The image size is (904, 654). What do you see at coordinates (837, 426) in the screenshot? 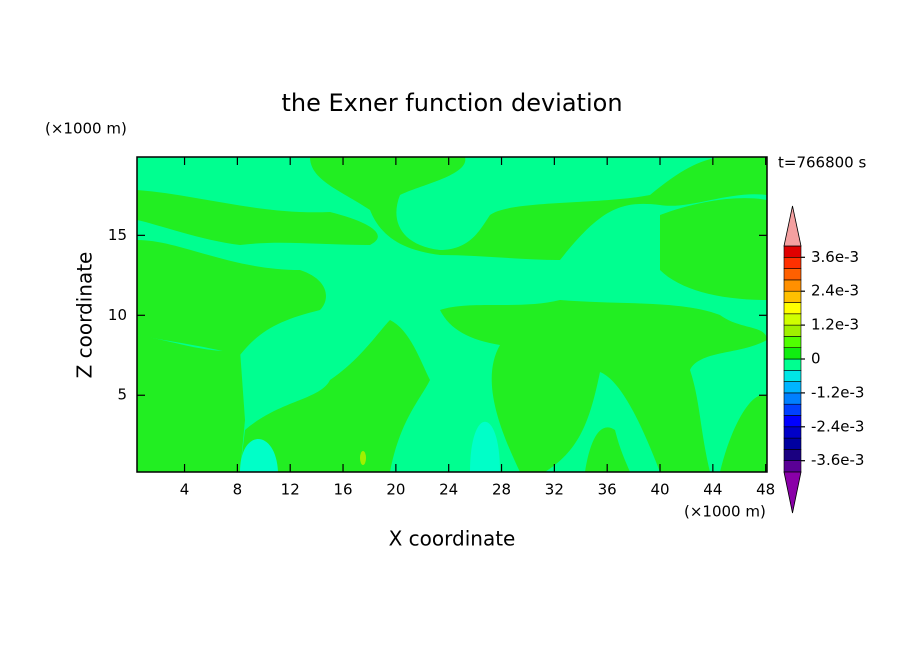
I see `colorbar-tick-label: -2.4e-3` at bounding box center [837, 426].